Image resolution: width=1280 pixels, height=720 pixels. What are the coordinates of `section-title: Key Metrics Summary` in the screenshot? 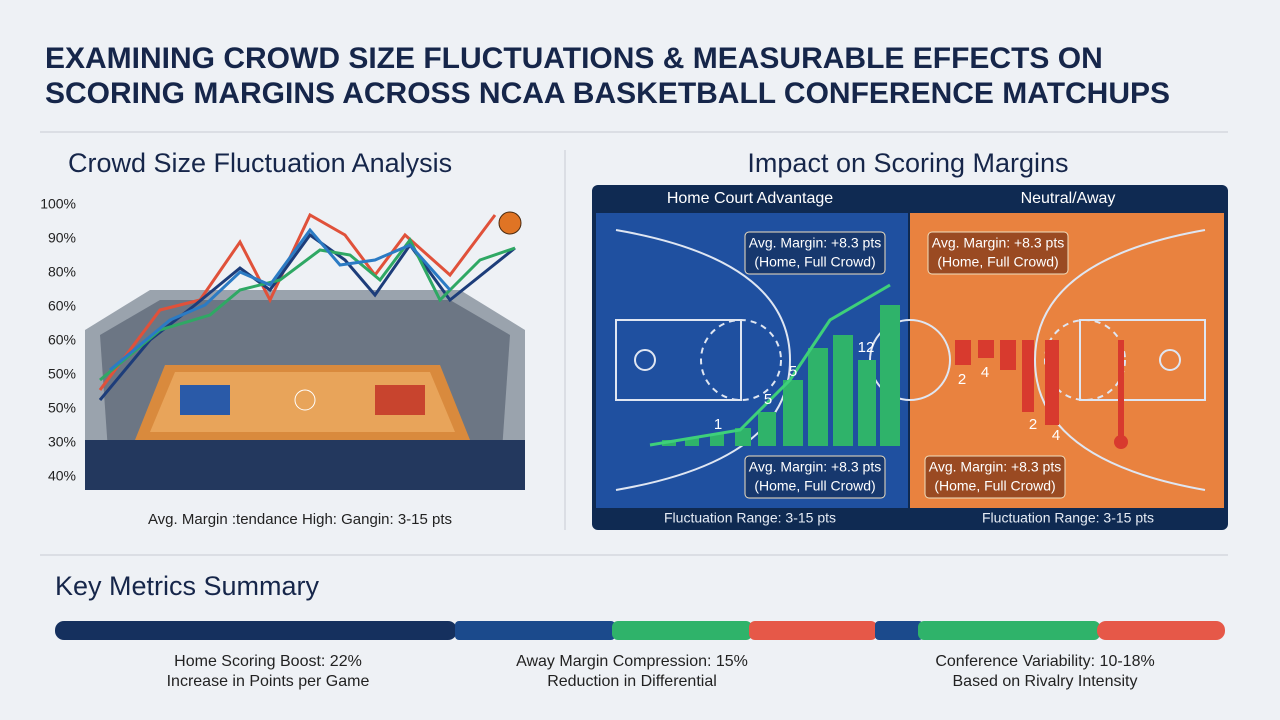 It's located at (187, 586).